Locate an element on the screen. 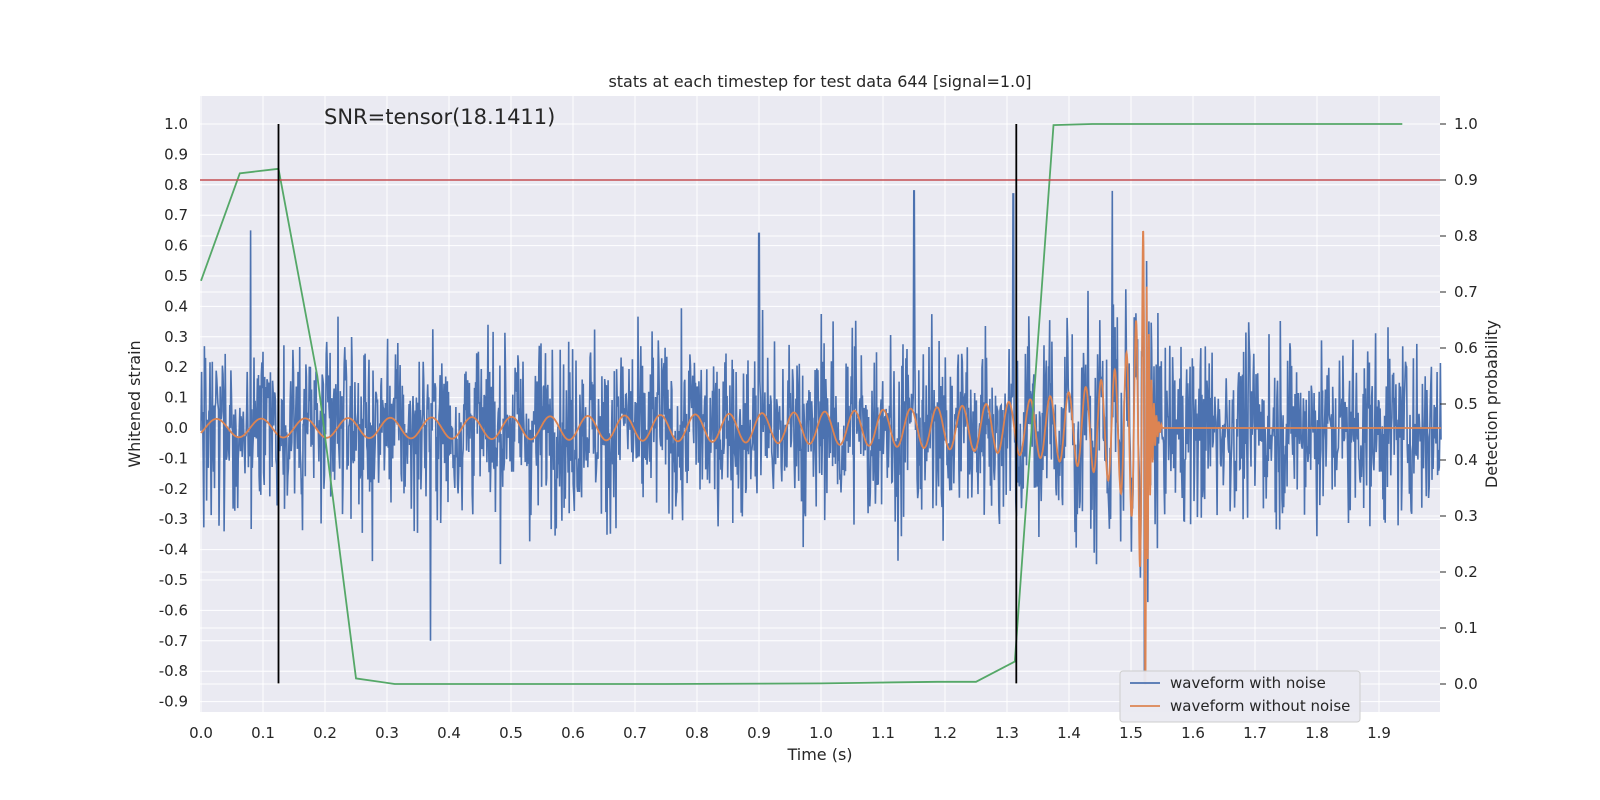 Image resolution: width=1600 pixels, height=800 pixels. y-tick-label-left: 0.9 is located at coordinates (176, 154).